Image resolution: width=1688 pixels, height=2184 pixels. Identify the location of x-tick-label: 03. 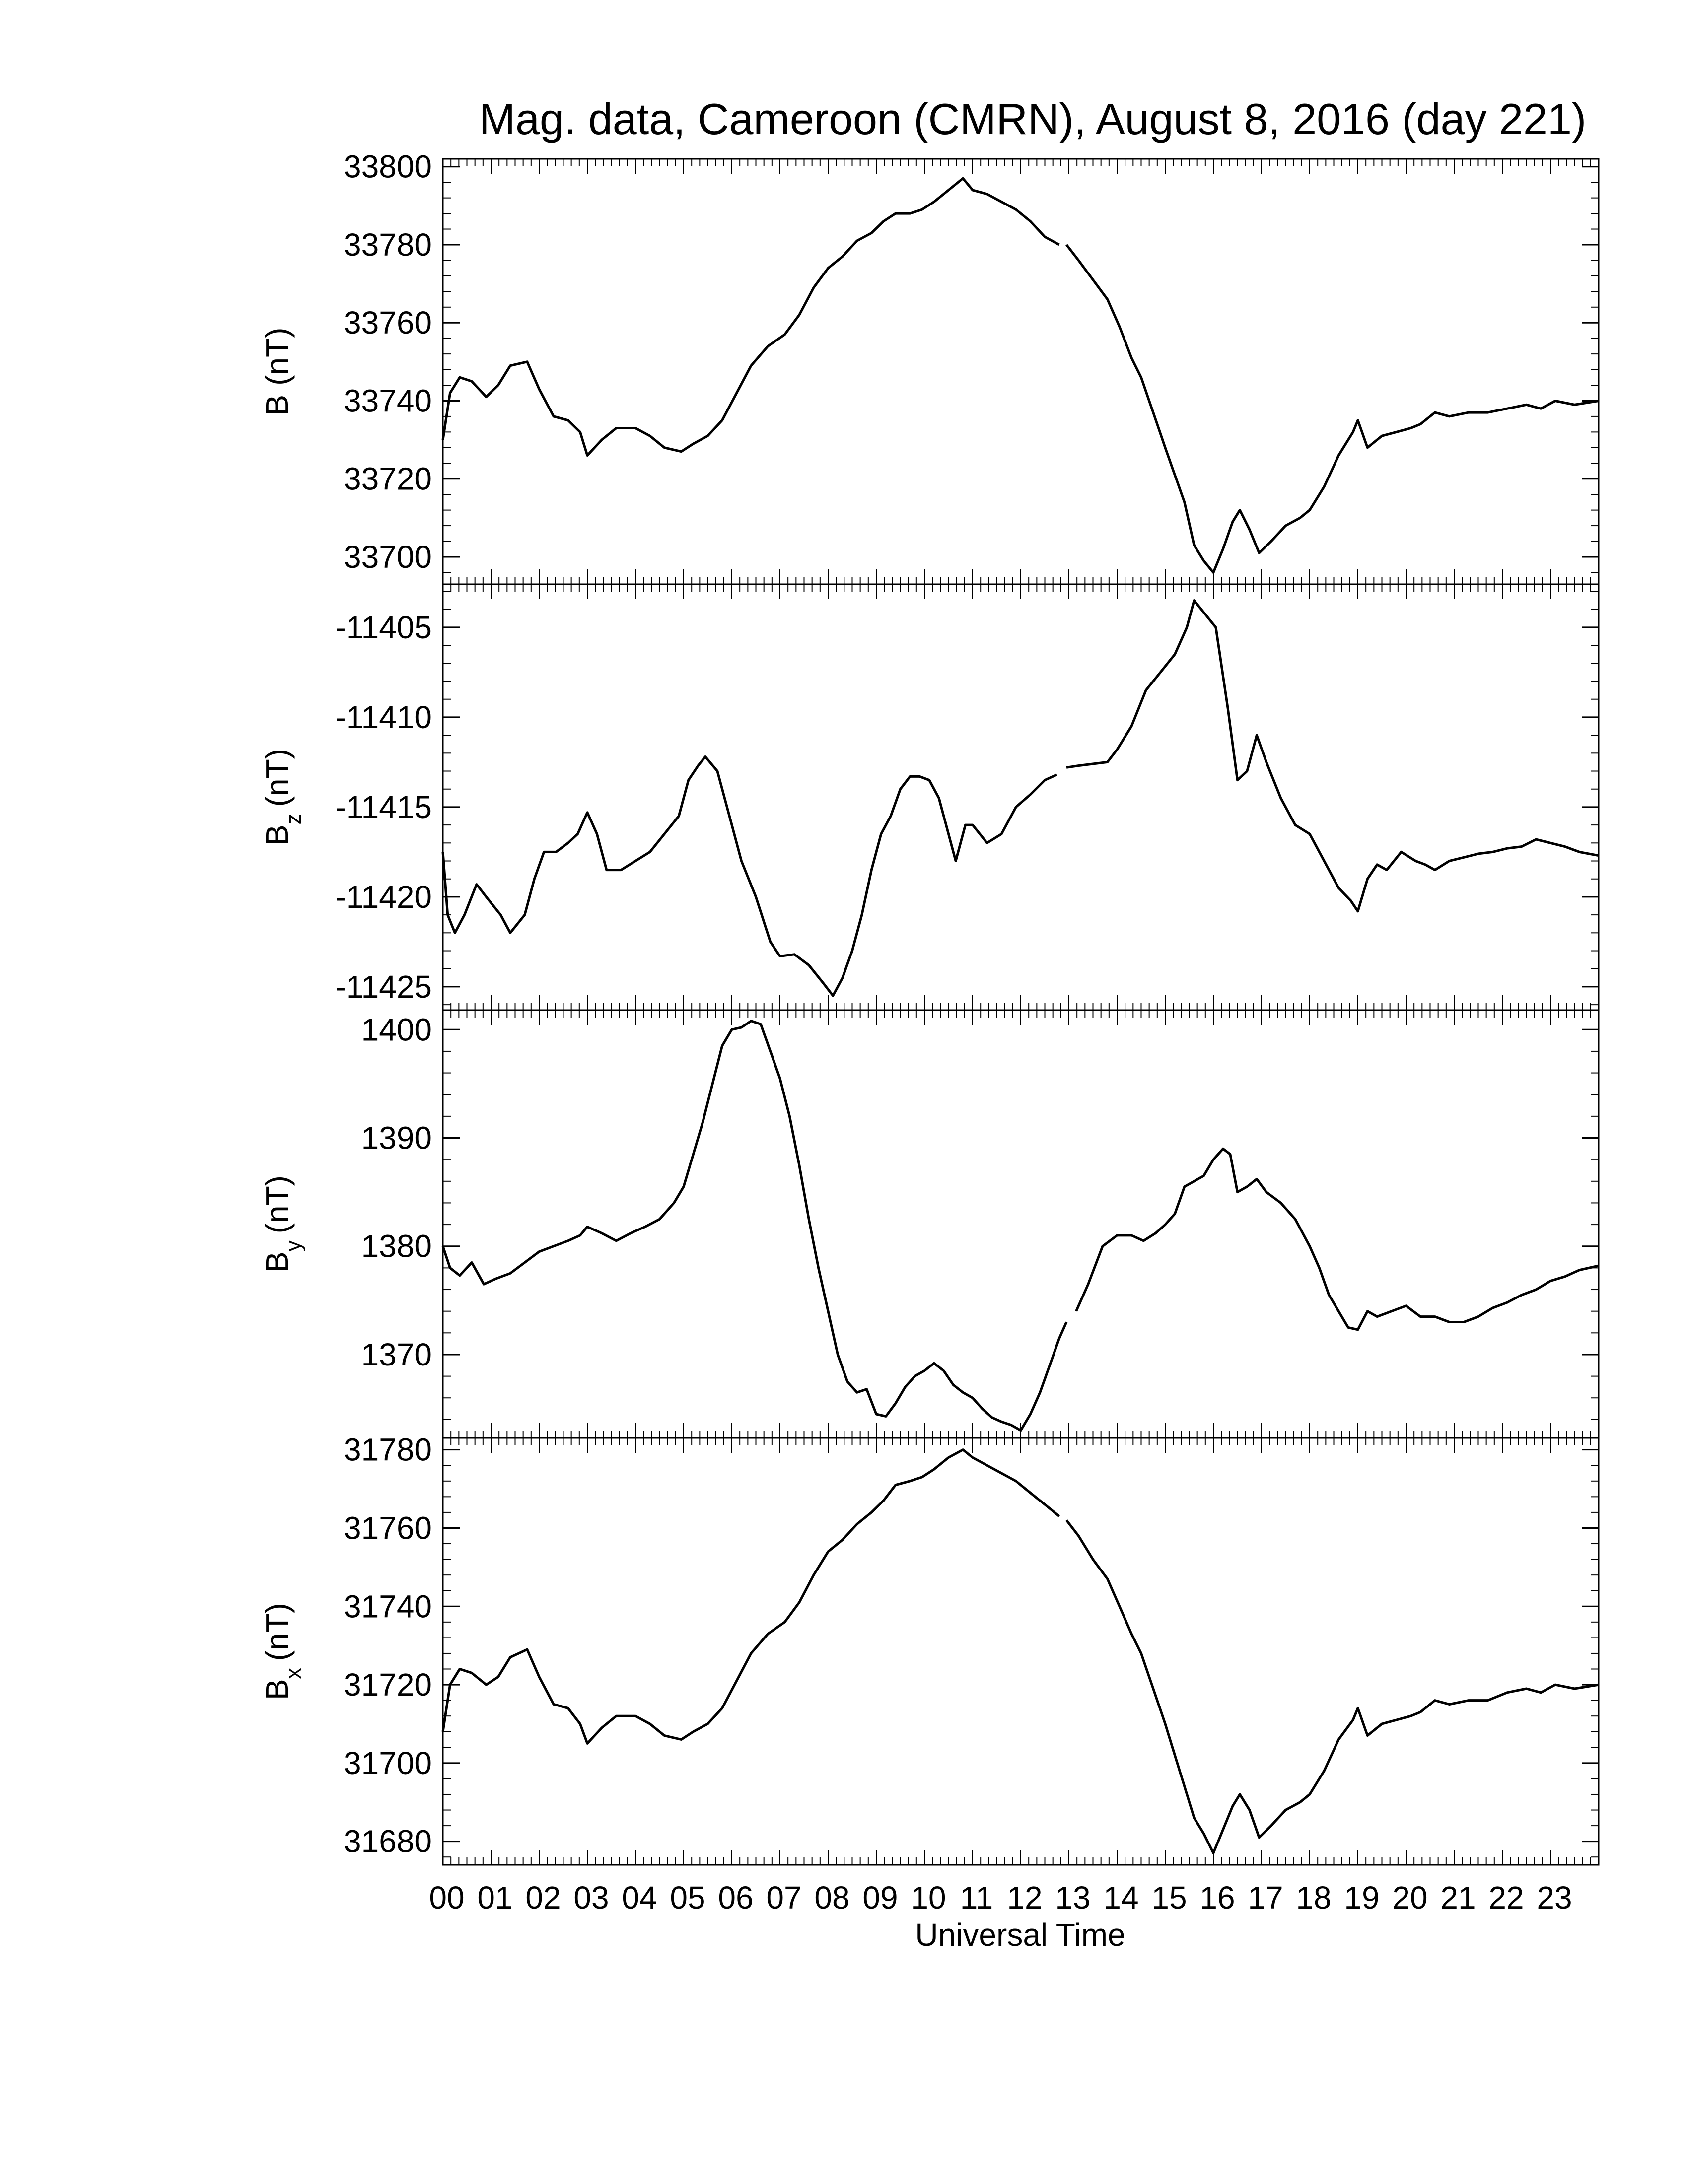
(591, 1897).